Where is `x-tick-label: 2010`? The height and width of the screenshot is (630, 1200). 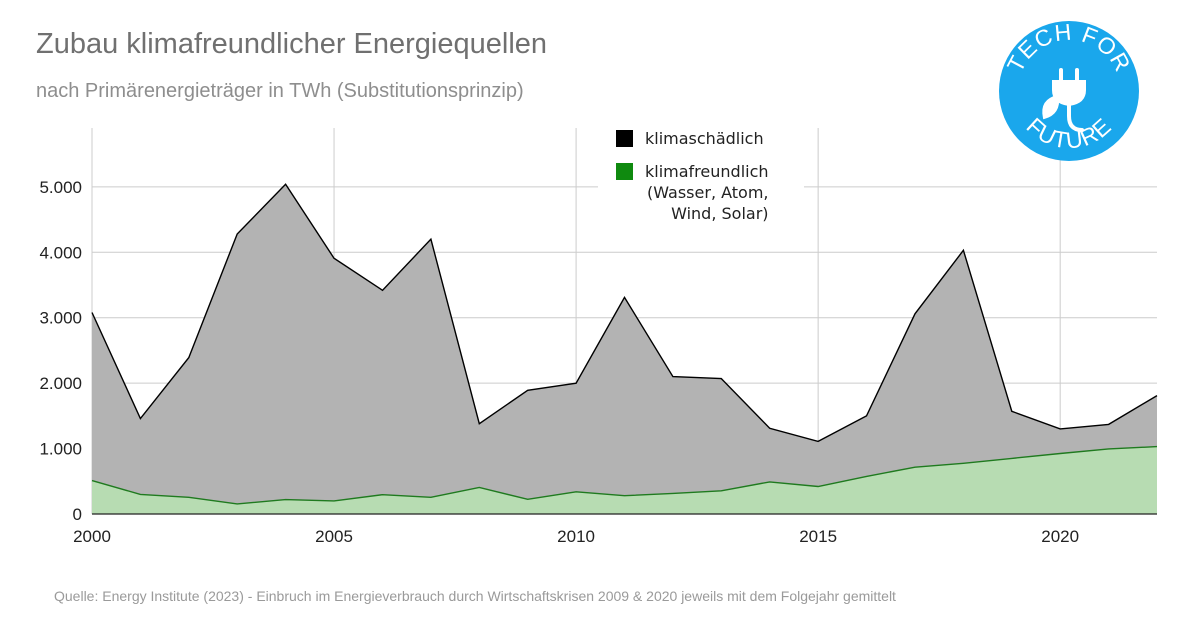
x-tick-label: 2010 is located at coordinates (576, 536).